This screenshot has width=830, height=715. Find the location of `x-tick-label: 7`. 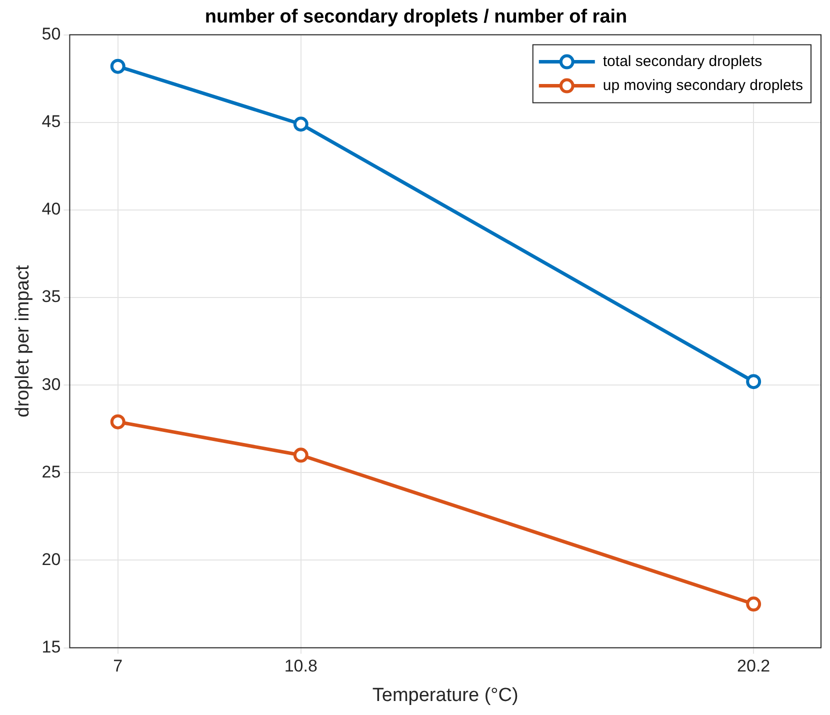

x-tick-label: 7 is located at coordinates (118, 666).